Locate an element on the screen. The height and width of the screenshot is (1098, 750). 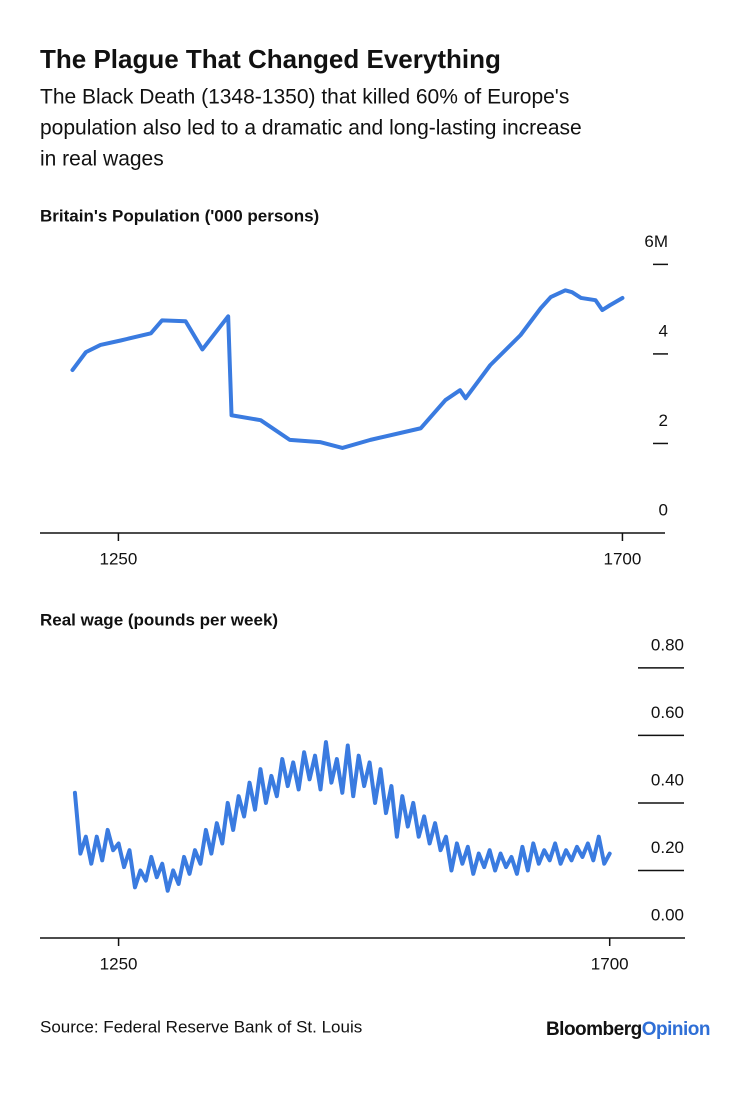
y-tick-label: 0.20 is located at coordinates (667, 847).